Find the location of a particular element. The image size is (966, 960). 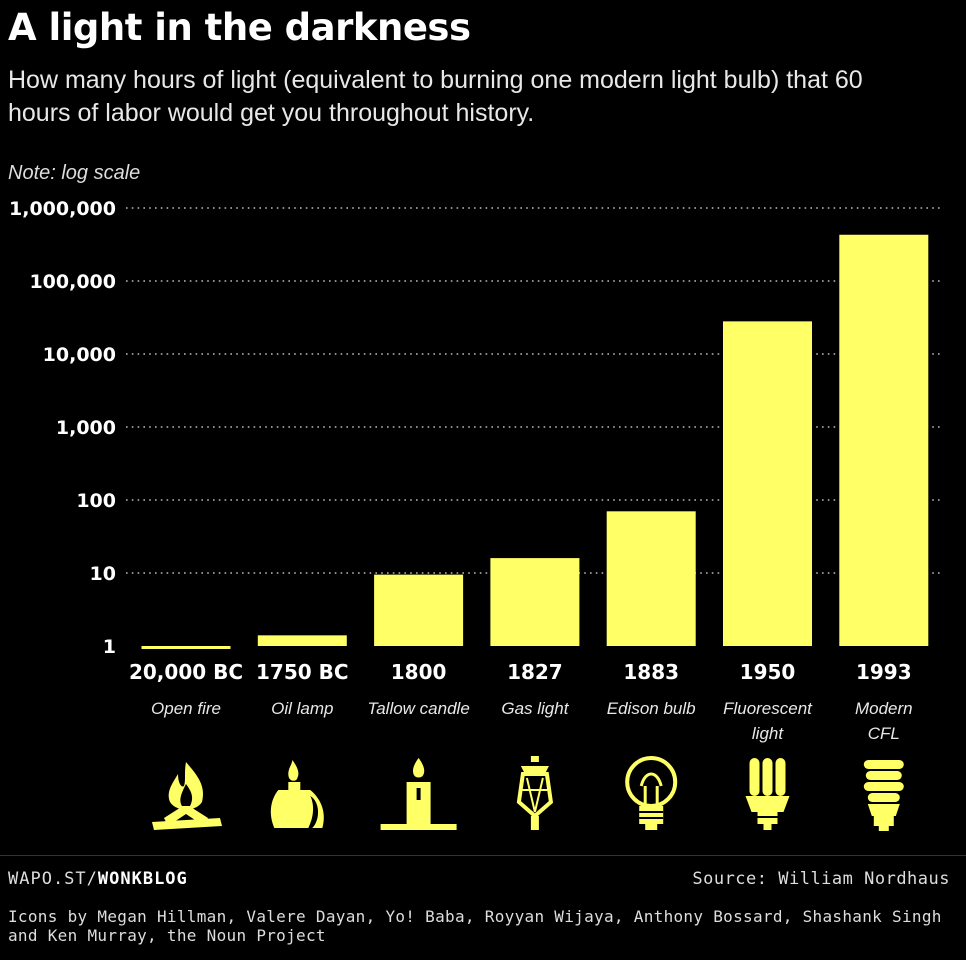

credit-brand: WONKBLOG is located at coordinates (142, 879).